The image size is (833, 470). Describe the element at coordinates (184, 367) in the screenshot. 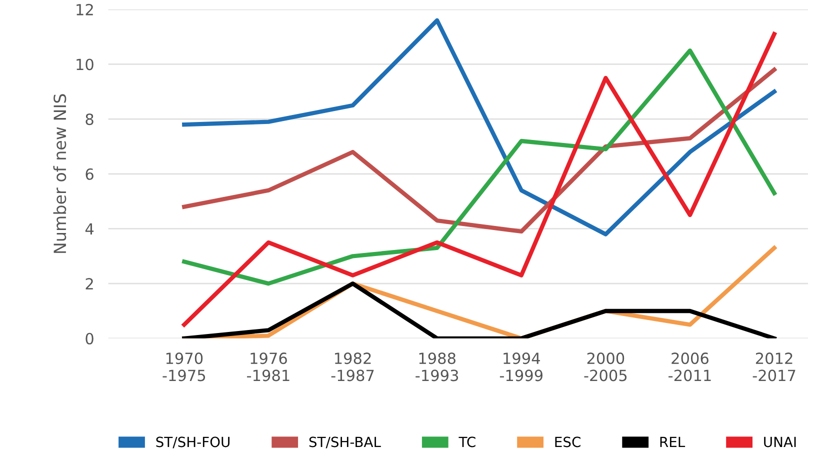

I see `x-tick-label: 1970 -1975` at that location.